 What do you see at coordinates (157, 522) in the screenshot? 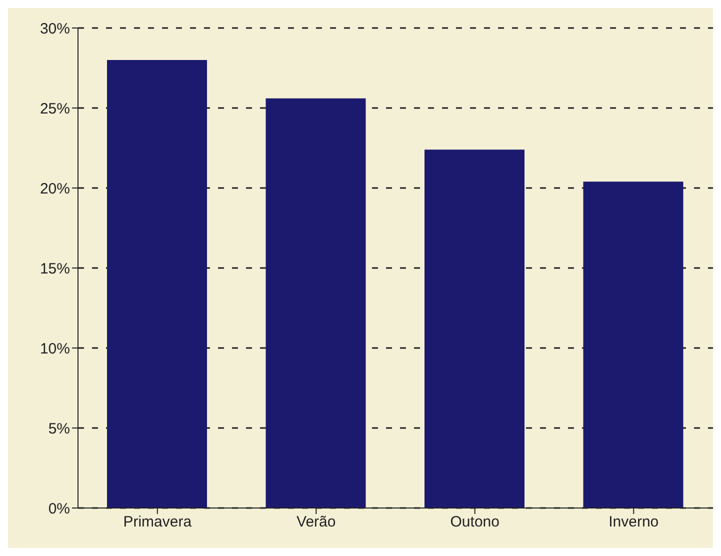
I see `x-tick-label: Primavera` at bounding box center [157, 522].